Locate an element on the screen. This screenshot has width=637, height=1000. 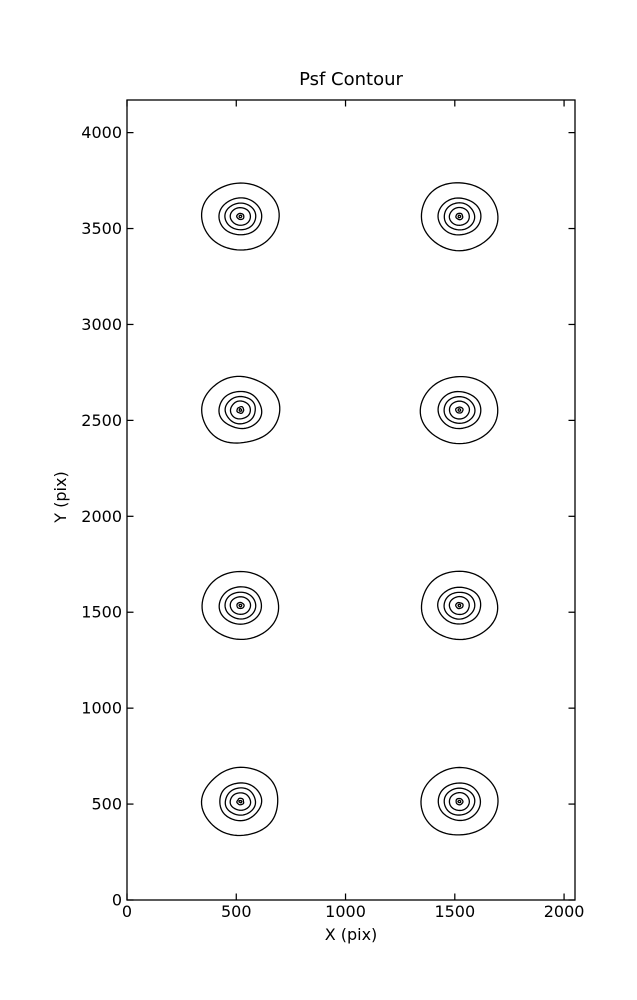
y-tick-label: 3000 is located at coordinates (101, 324).